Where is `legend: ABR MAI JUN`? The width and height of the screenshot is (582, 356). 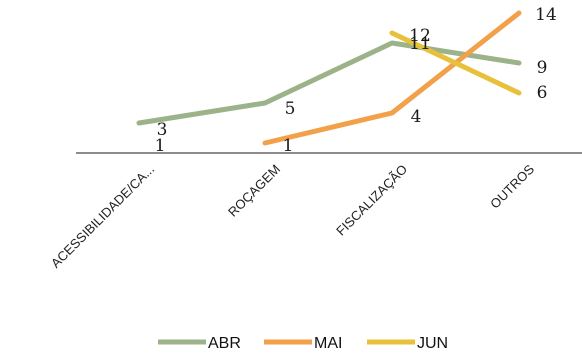 legend: ABR MAI JUN is located at coordinates (303, 343).